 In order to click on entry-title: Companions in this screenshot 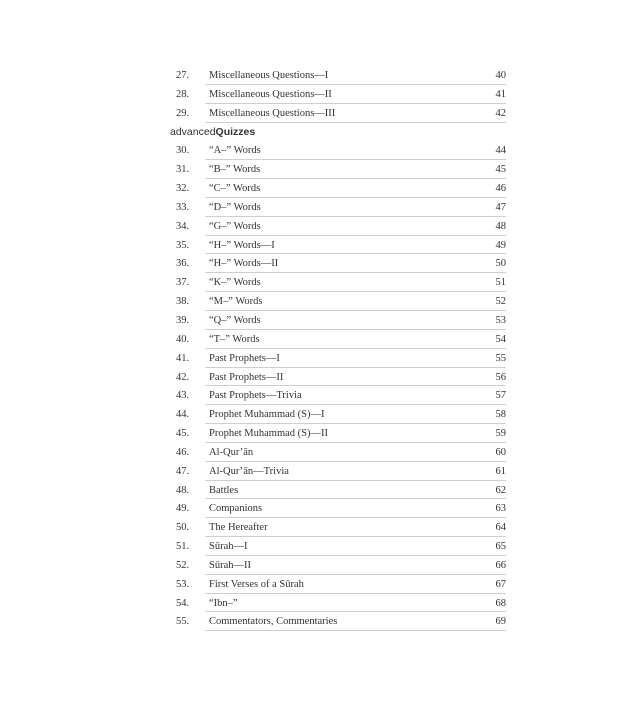, I will do `click(236, 509)`.